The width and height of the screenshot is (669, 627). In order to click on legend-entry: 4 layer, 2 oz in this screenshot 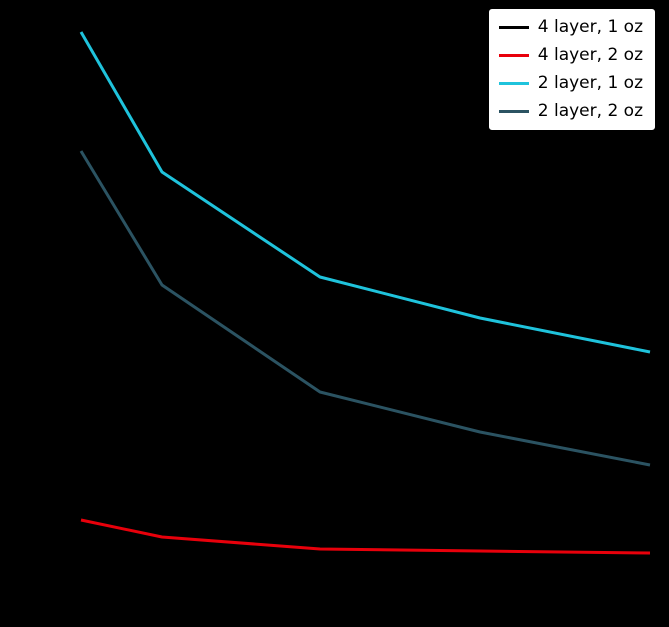, I will do `click(570, 55)`.